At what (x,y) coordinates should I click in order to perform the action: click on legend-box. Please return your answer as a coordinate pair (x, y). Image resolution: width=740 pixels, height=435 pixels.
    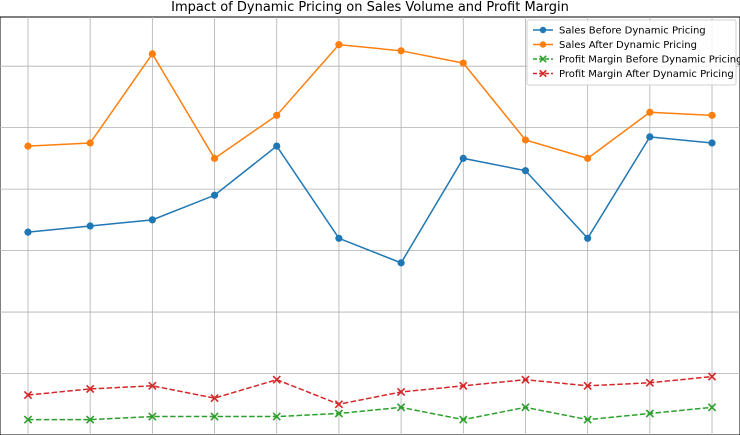
    Looking at the image, I should click on (631, 52).